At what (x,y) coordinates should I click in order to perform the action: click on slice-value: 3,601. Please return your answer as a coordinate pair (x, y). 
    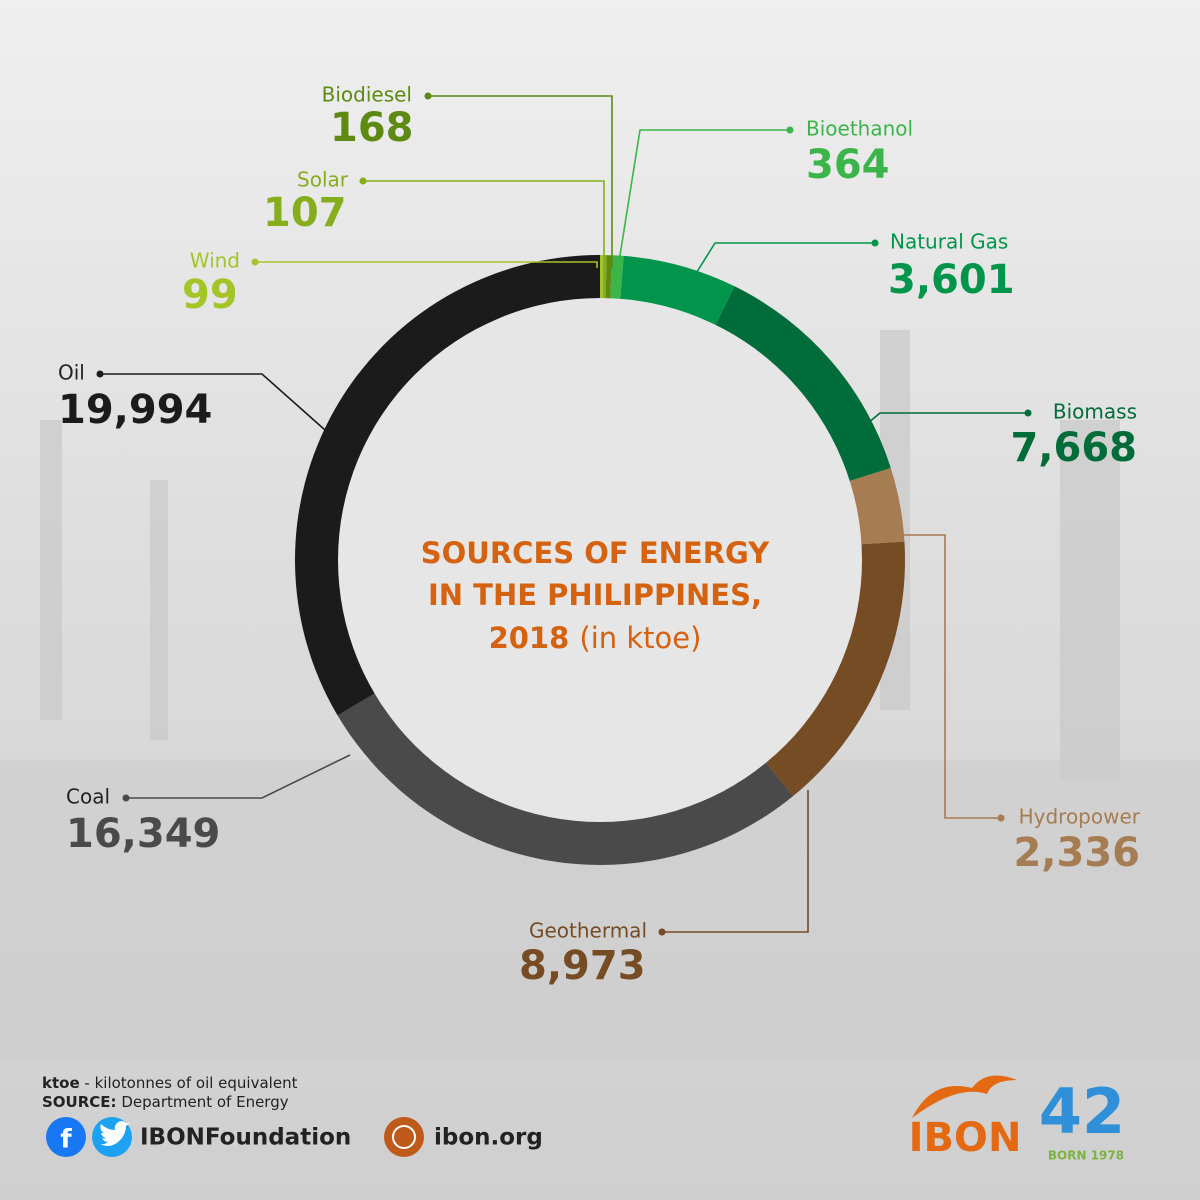
    Looking at the image, I should click on (951, 280).